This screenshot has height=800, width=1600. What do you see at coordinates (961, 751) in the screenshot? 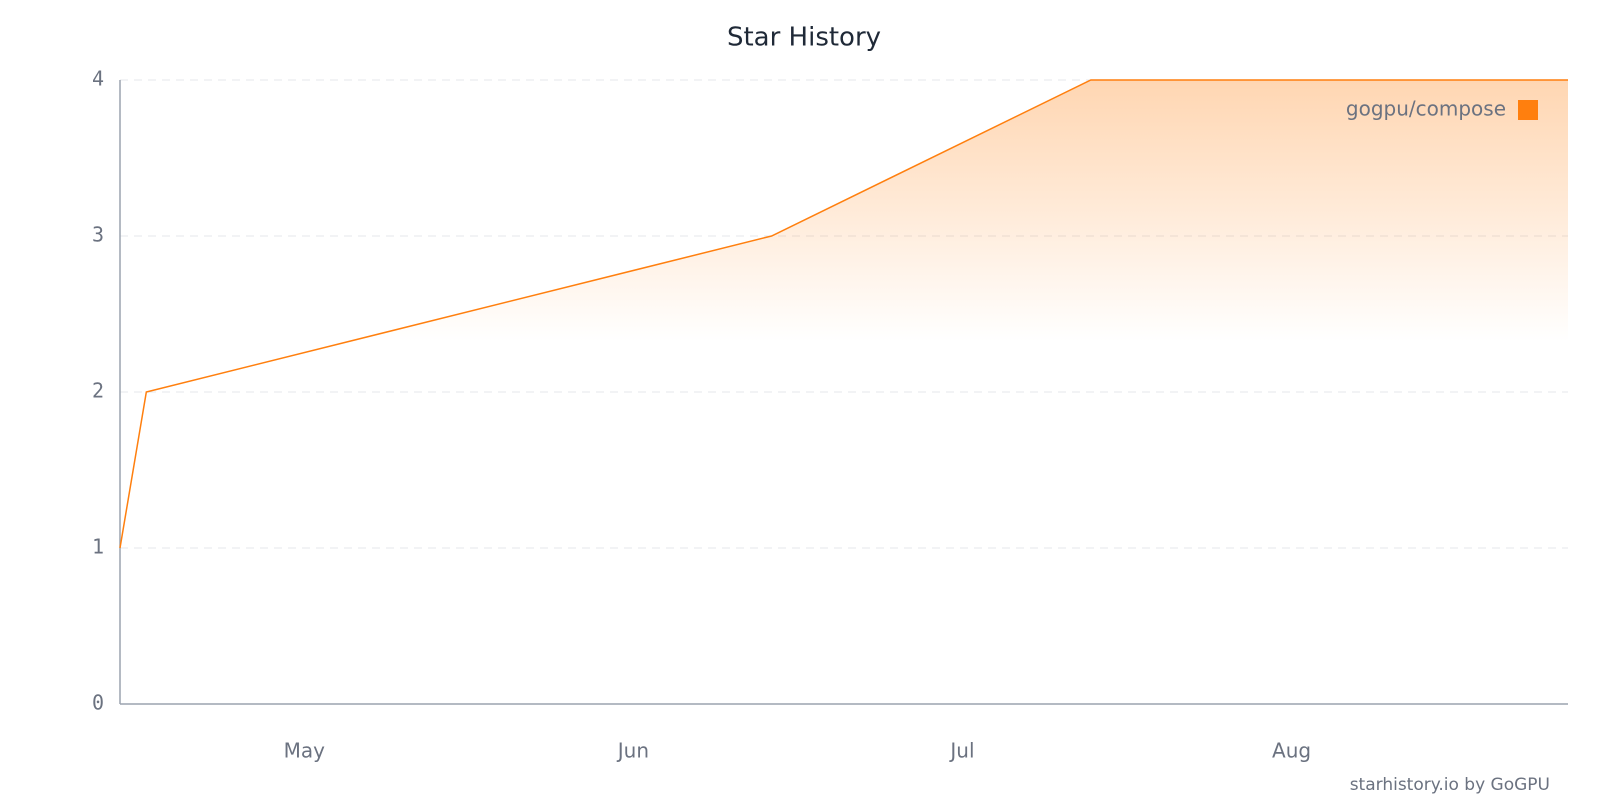
I see `x-tick-label: Jul` at bounding box center [961, 751].